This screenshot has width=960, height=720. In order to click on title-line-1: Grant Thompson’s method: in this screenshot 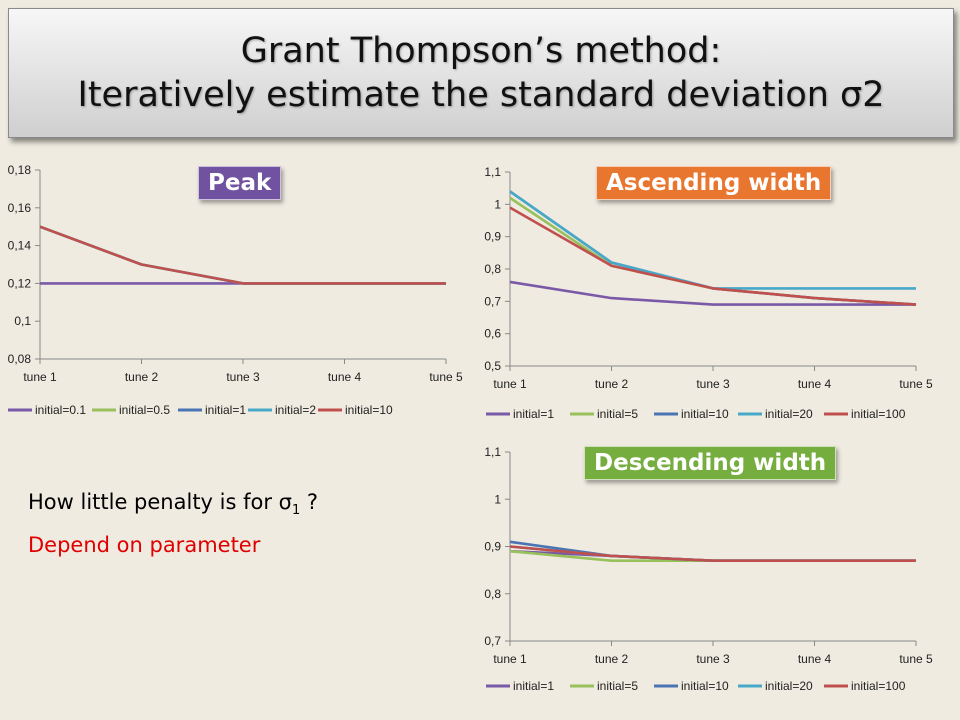, I will do `click(481, 51)`.